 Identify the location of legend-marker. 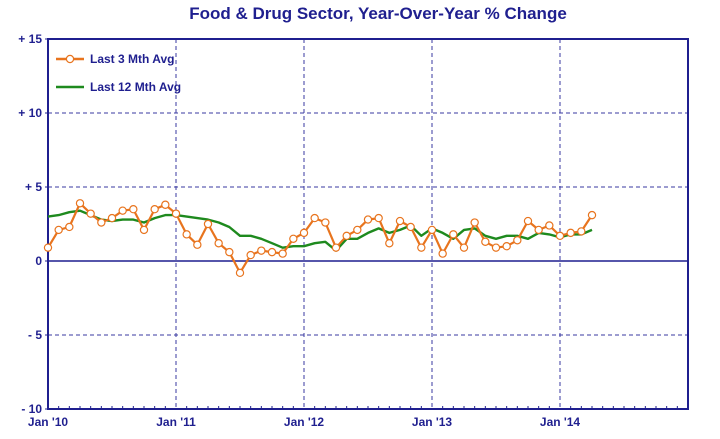
(70, 59).